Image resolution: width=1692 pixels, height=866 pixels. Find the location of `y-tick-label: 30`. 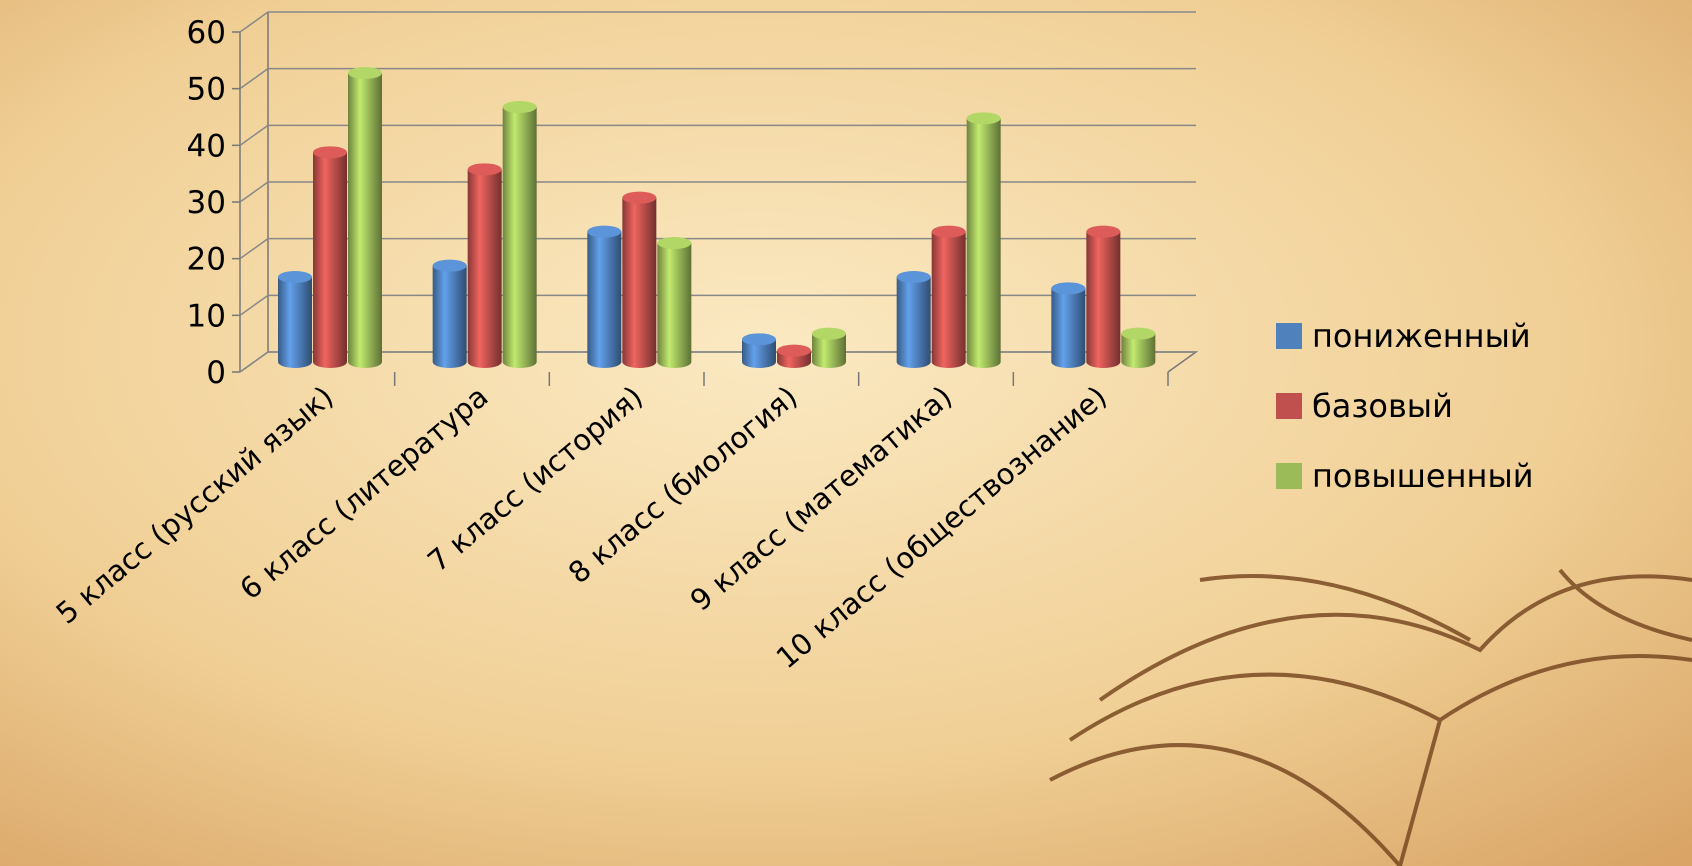

y-tick-label: 30 is located at coordinates (206, 203).